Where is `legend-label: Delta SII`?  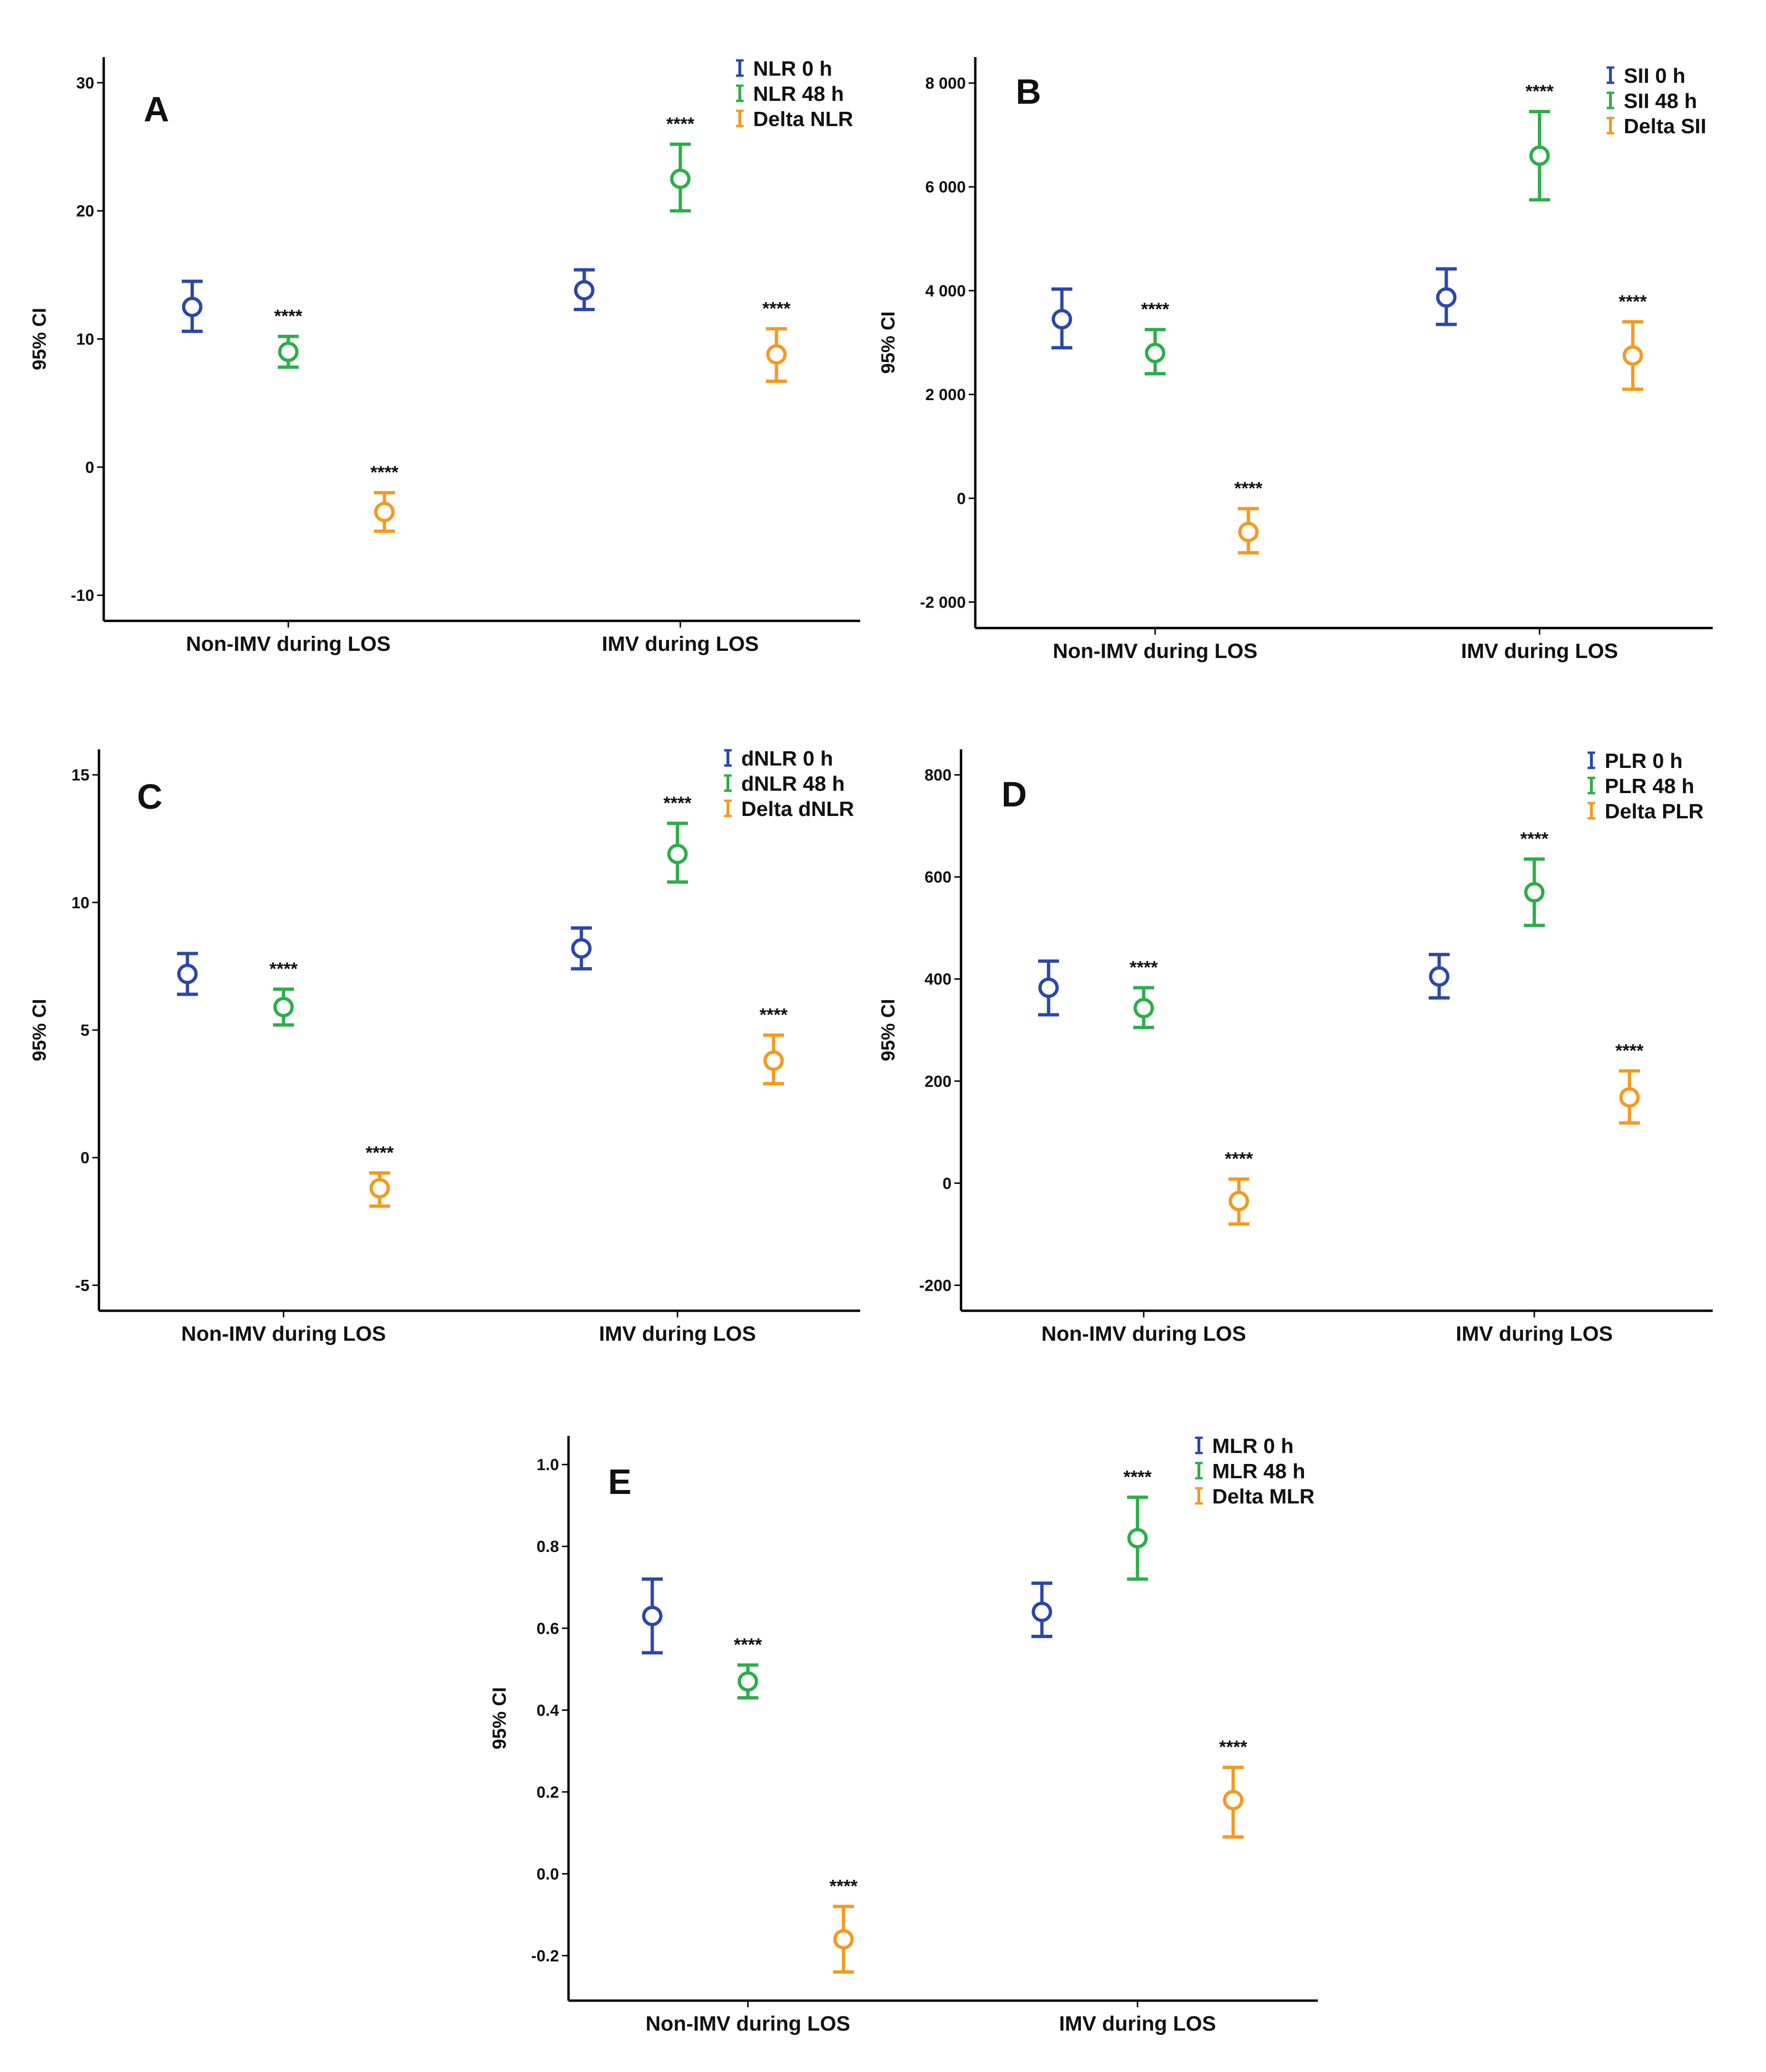 legend-label: Delta SII is located at coordinates (1665, 126).